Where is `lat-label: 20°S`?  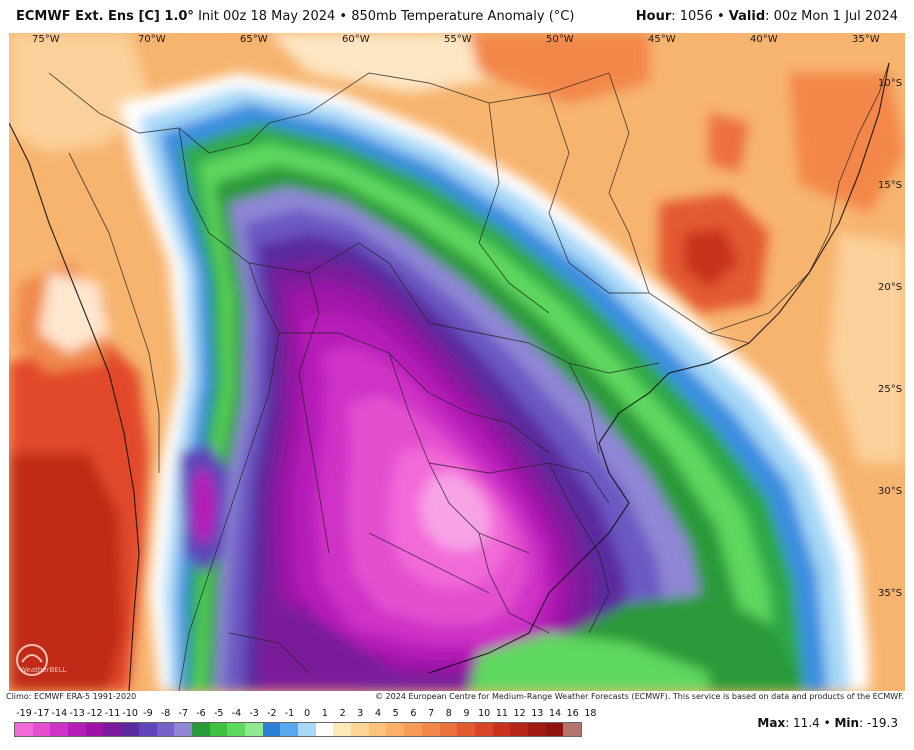 lat-label: 20°S is located at coordinates (890, 287).